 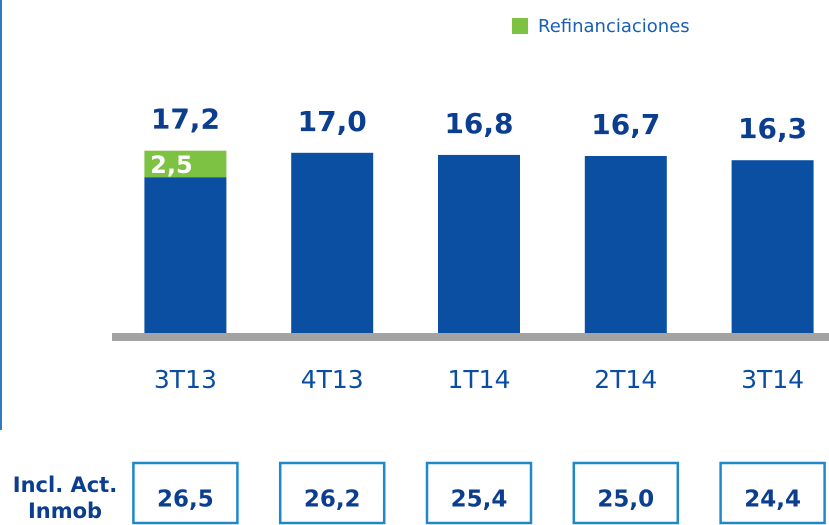 I want to click on total-label: 17,2, so click(x=185, y=119).